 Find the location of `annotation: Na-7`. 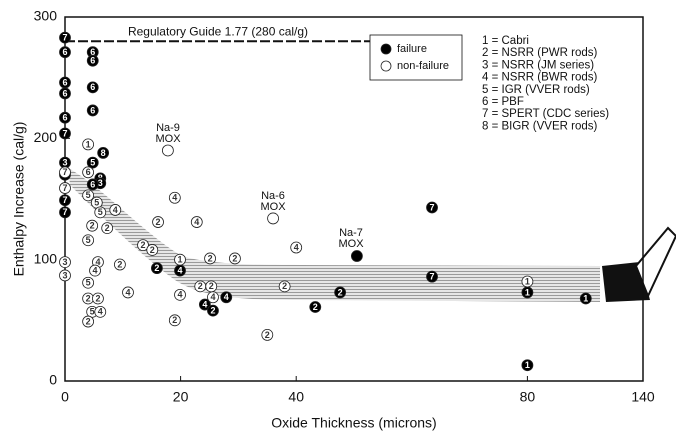

annotation: Na-7 is located at coordinates (351, 233).